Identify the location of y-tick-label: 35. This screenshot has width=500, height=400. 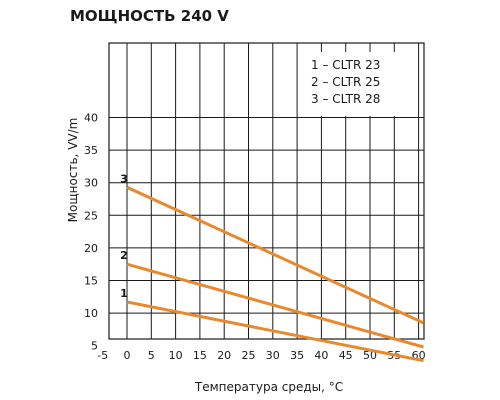
(91, 150).